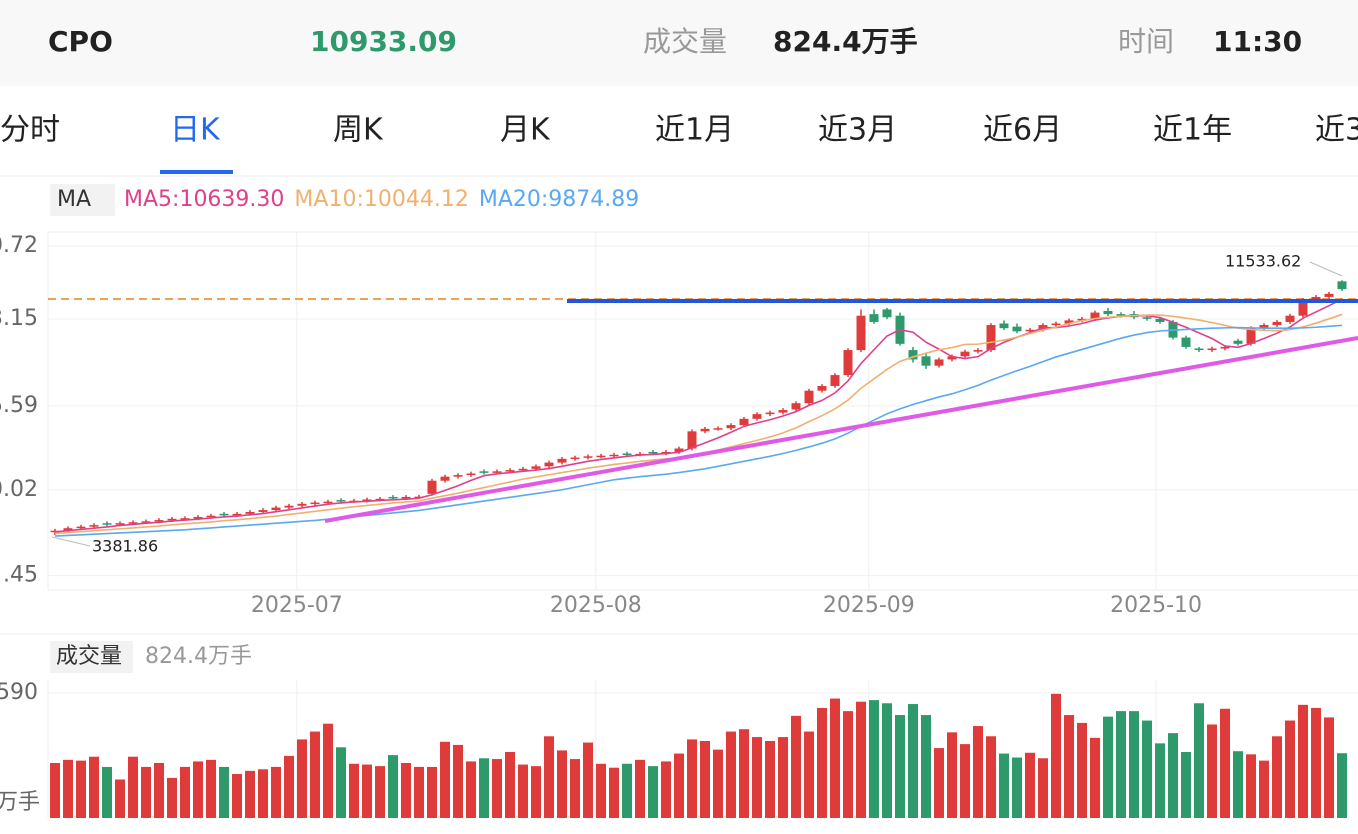  I want to click on volume-unit: 万手, so click(20, 802).